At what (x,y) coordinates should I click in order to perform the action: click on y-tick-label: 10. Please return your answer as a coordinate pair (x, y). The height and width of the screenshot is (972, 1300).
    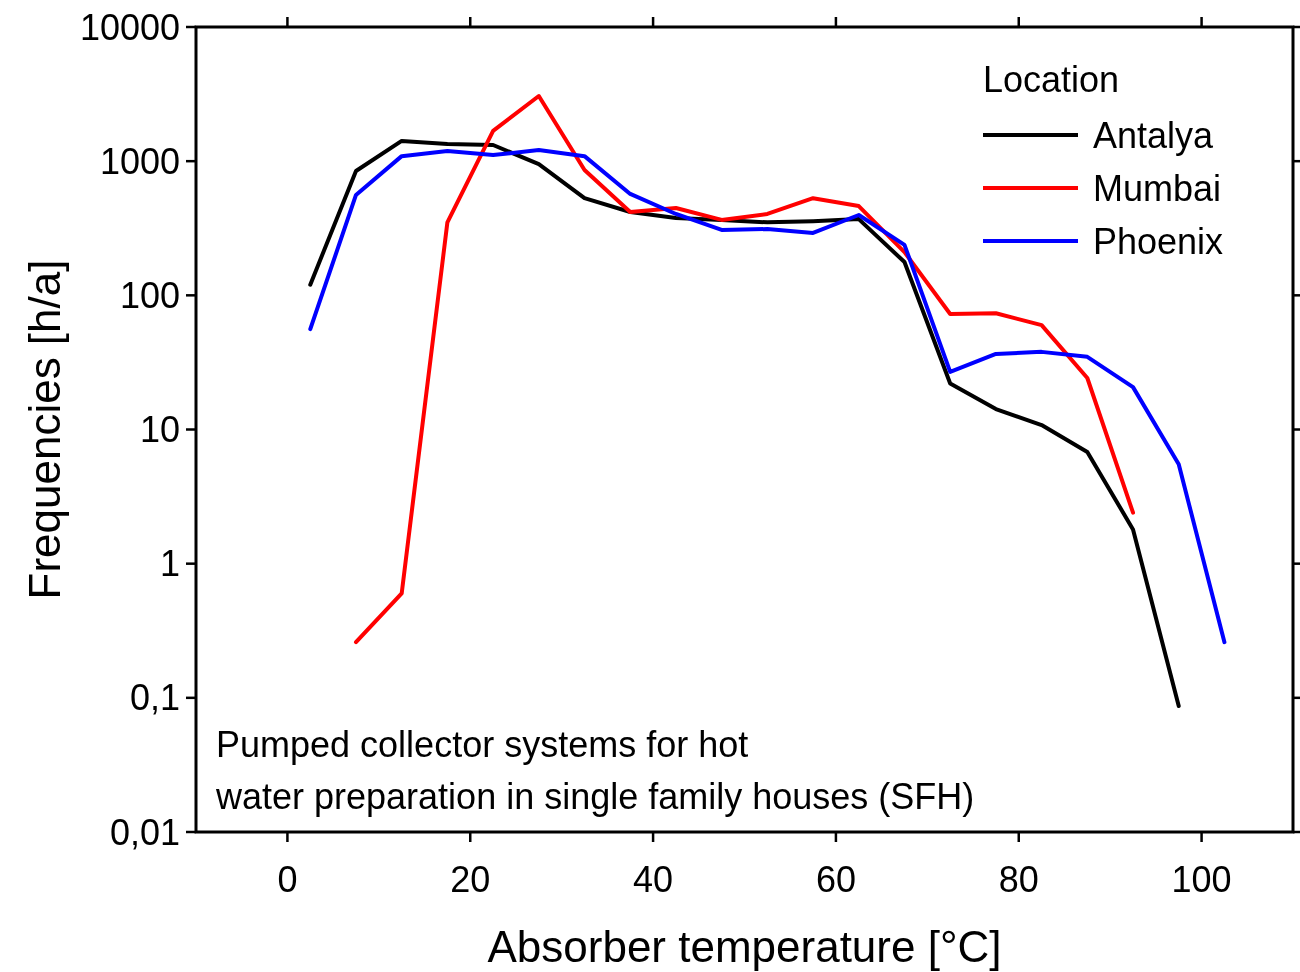
    Looking at the image, I should click on (159, 430).